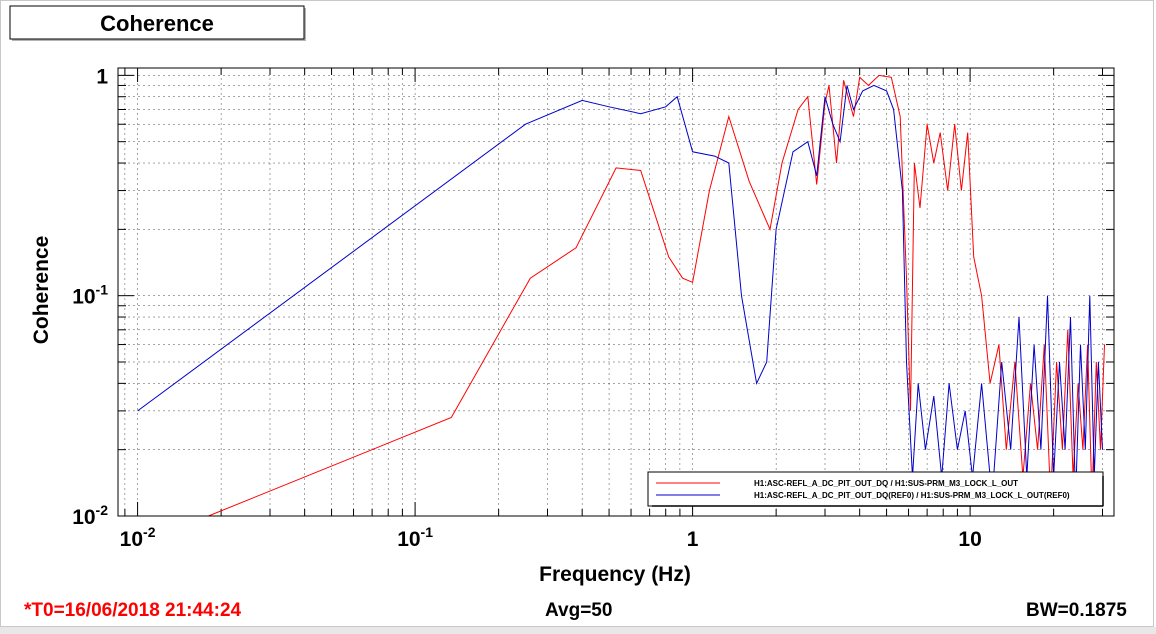 The height and width of the screenshot is (634, 1156). What do you see at coordinates (578, 630) in the screenshot?
I see `bottom-strip` at bounding box center [578, 630].